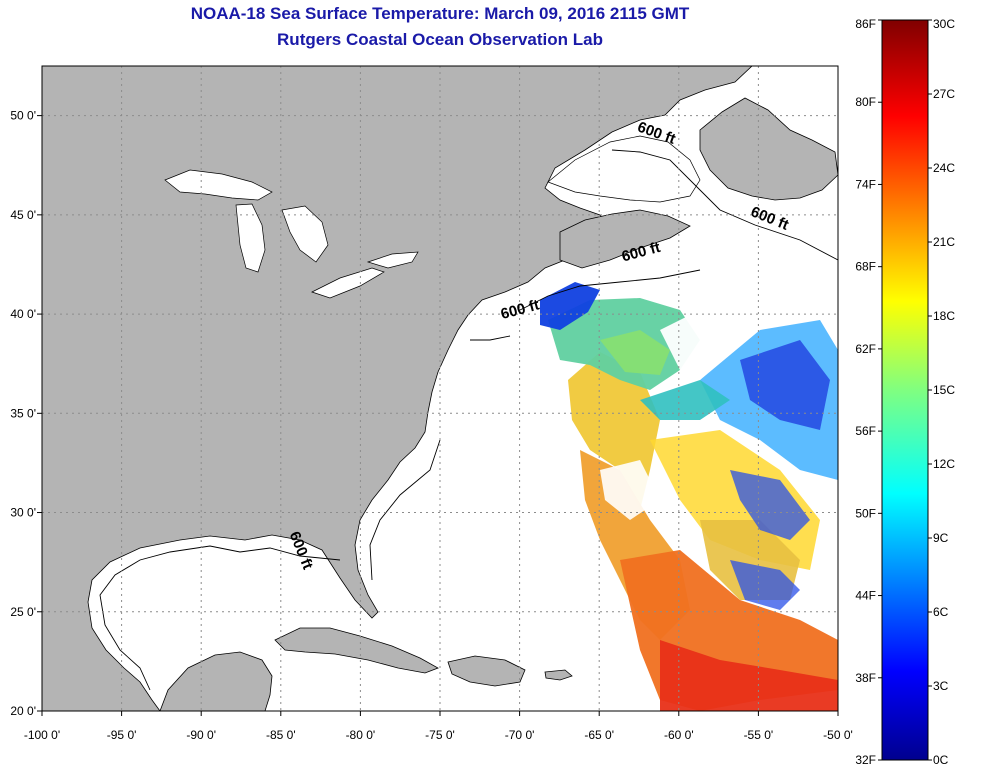 The height and width of the screenshot is (770, 984). Describe the element at coordinates (865, 102) in the screenshot. I see `colorbar-f-label: 80F` at that location.